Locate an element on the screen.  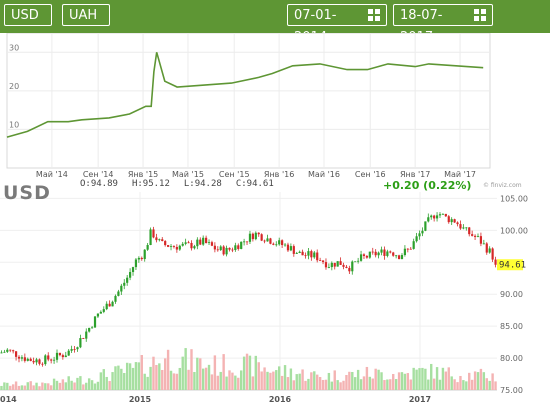
date-from-picker: 07-01-2014 is located at coordinates (337, 24).